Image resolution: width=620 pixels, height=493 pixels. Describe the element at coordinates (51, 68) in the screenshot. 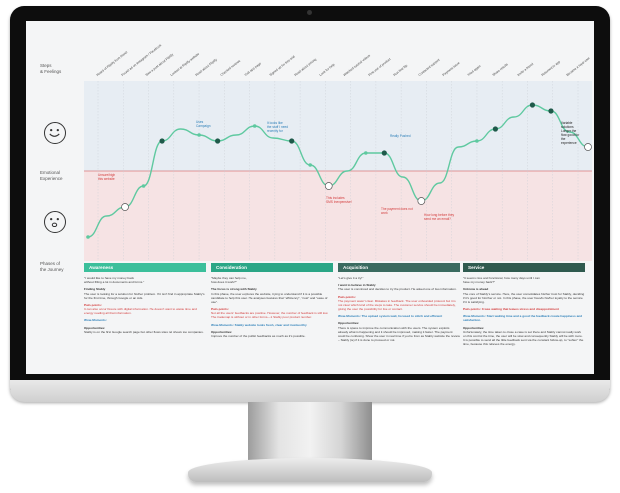

I see `row-label-steps: Steps & Feelings` at that location.